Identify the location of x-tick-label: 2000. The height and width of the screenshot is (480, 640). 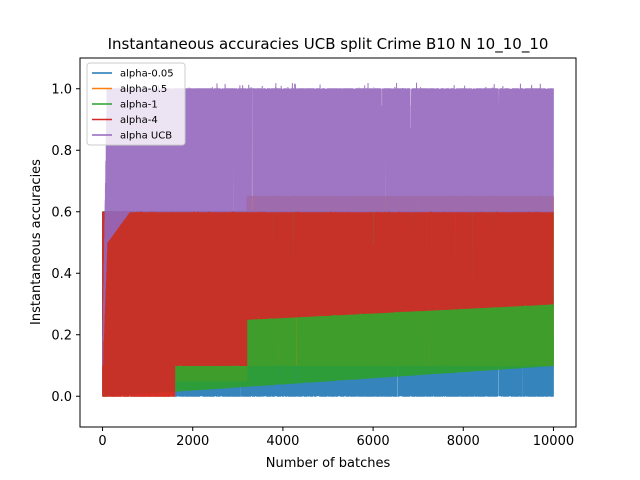
(192, 441).